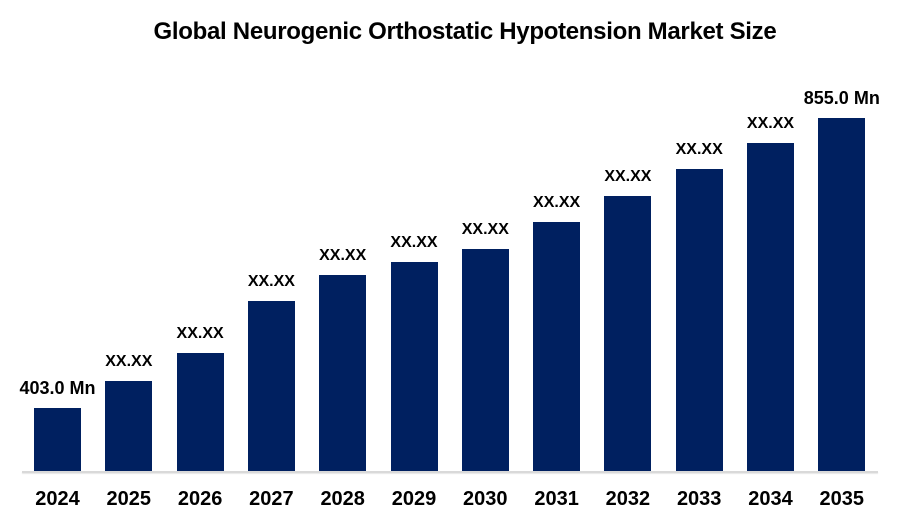  What do you see at coordinates (57, 499) in the screenshot?
I see `x-tick-2024: 2024` at bounding box center [57, 499].